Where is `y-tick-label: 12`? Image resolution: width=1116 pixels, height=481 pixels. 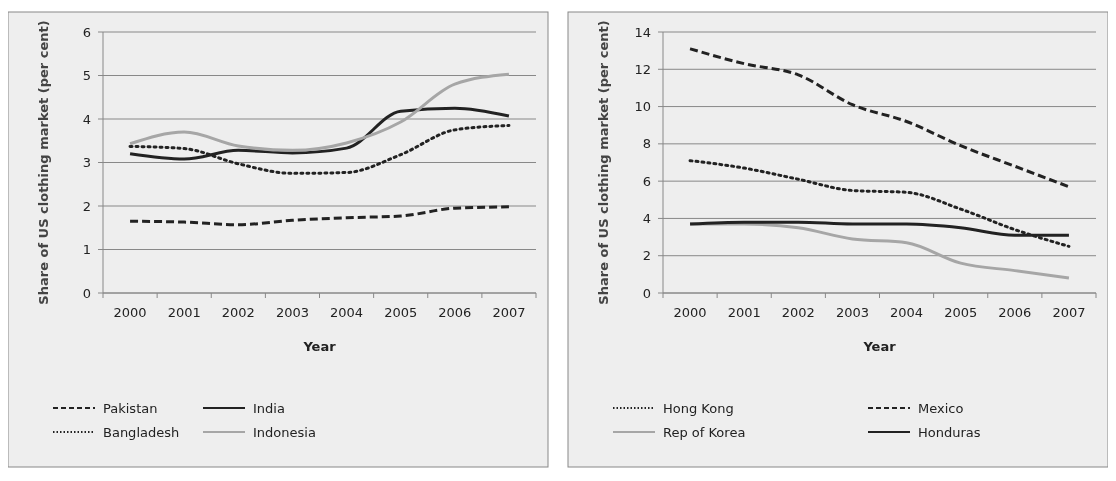
y-tick-label: 12 is located at coordinates (642, 69).